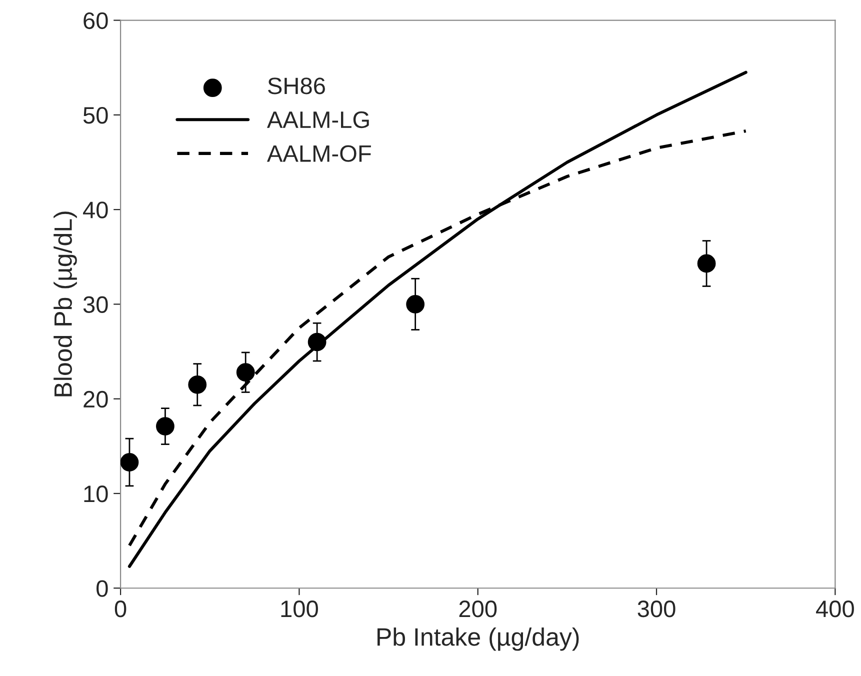  What do you see at coordinates (657, 609) in the screenshot?
I see `x-tick-label: 300` at bounding box center [657, 609].